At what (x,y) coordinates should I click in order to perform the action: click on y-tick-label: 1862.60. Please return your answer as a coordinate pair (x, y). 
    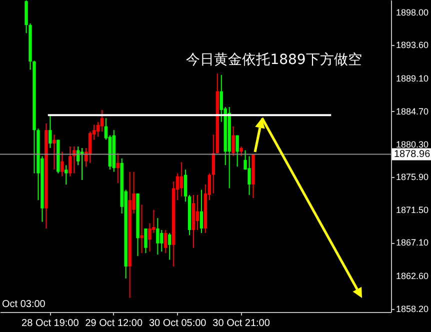
    Looking at the image, I should click on (412, 276).